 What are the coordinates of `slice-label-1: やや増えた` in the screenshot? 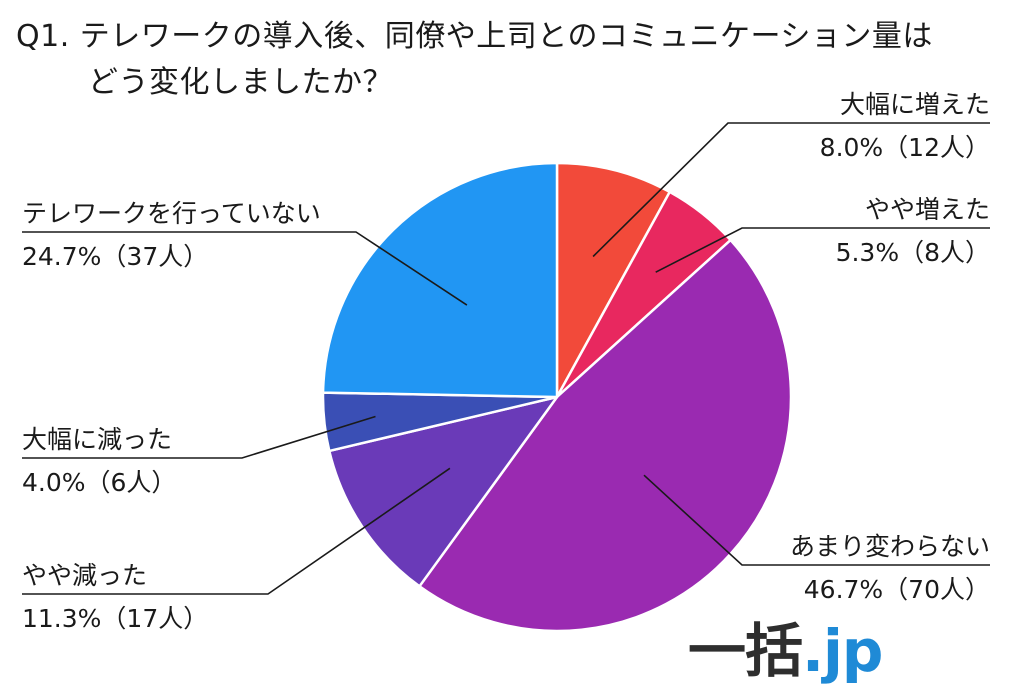 It's located at (927, 209).